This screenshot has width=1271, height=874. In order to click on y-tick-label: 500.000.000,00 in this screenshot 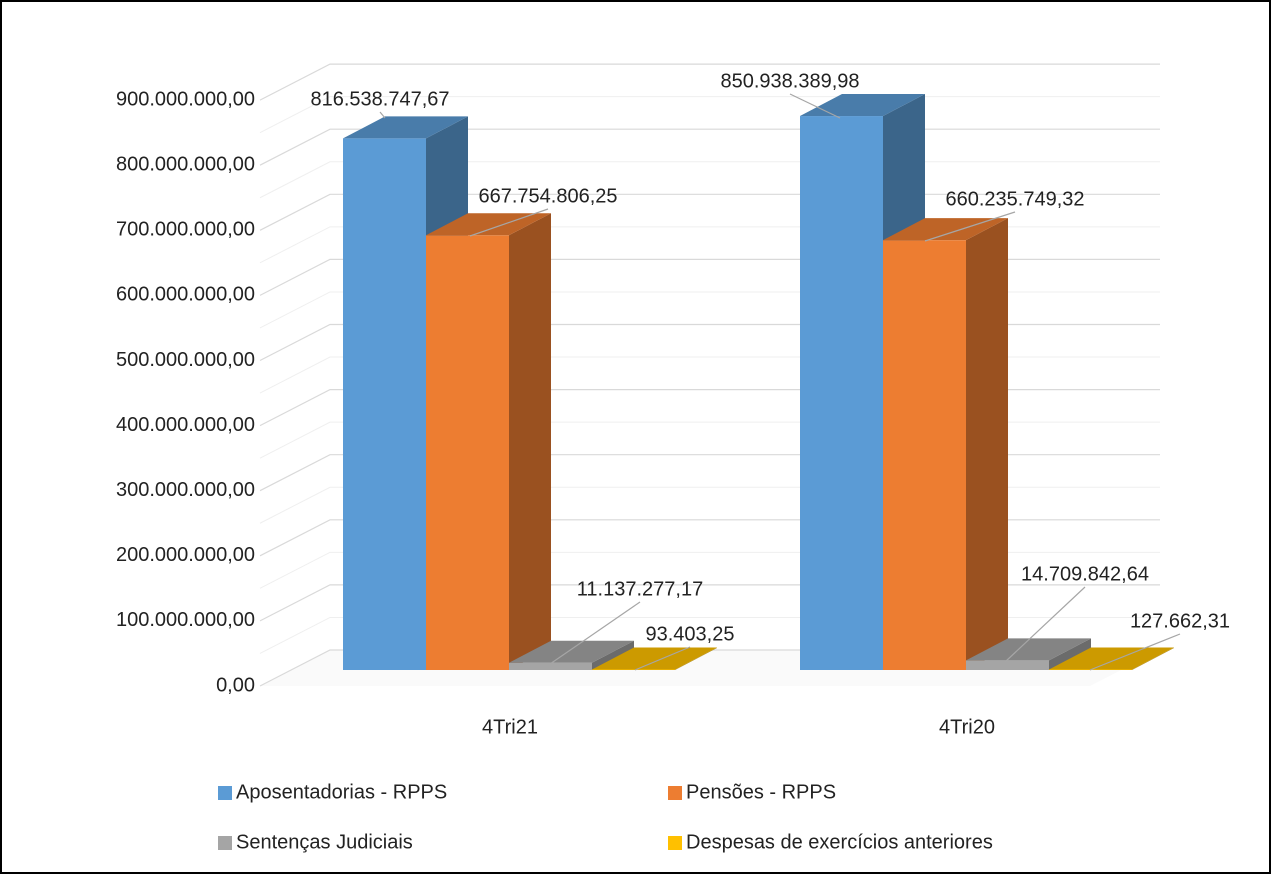, I will do `click(185, 360)`.